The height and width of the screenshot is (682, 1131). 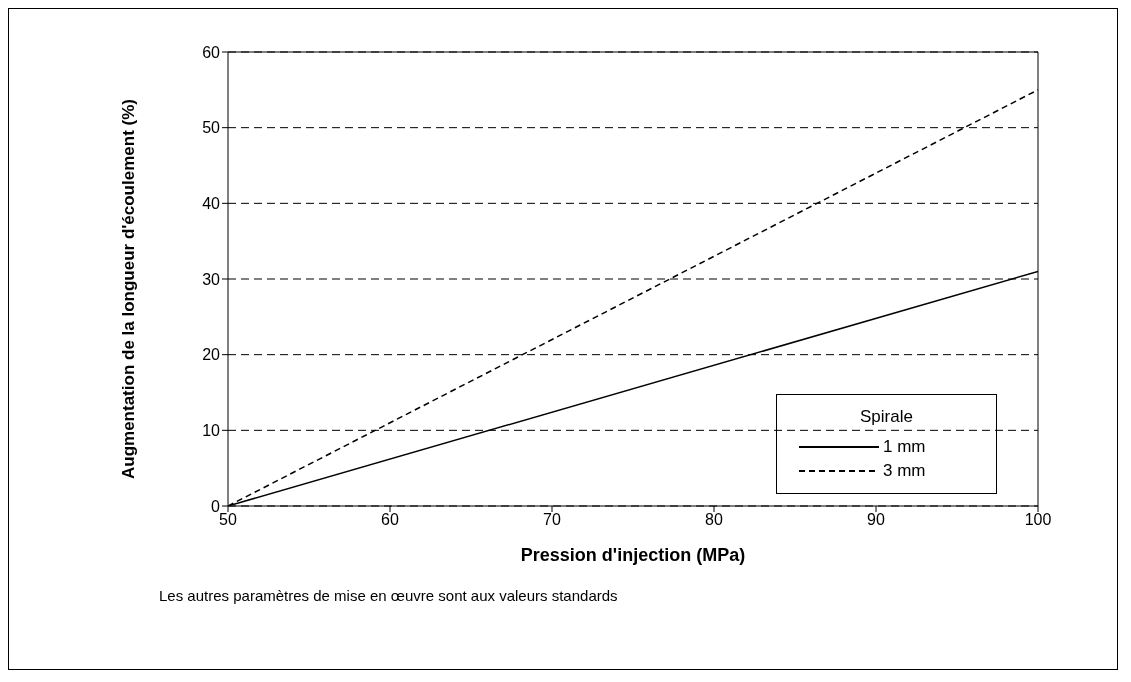 What do you see at coordinates (129, 289) in the screenshot?
I see `y-axis-title: Augmentation de la longueur d'écoulement (%)` at bounding box center [129, 289].